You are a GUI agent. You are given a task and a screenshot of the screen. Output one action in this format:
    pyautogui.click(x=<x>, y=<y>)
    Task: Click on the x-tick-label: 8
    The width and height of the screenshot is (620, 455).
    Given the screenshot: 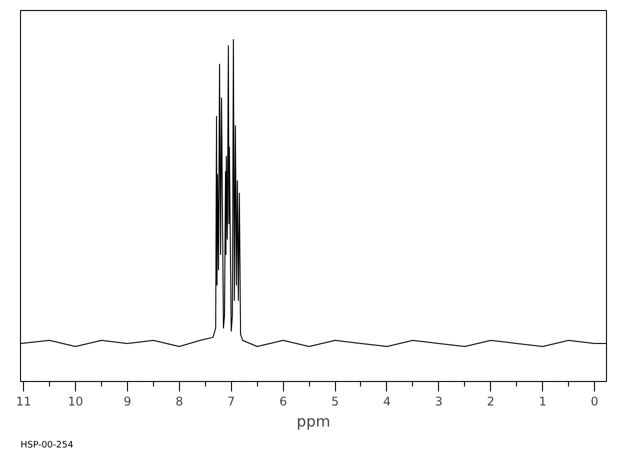 What is the action you would take?
    pyautogui.click(x=180, y=401)
    